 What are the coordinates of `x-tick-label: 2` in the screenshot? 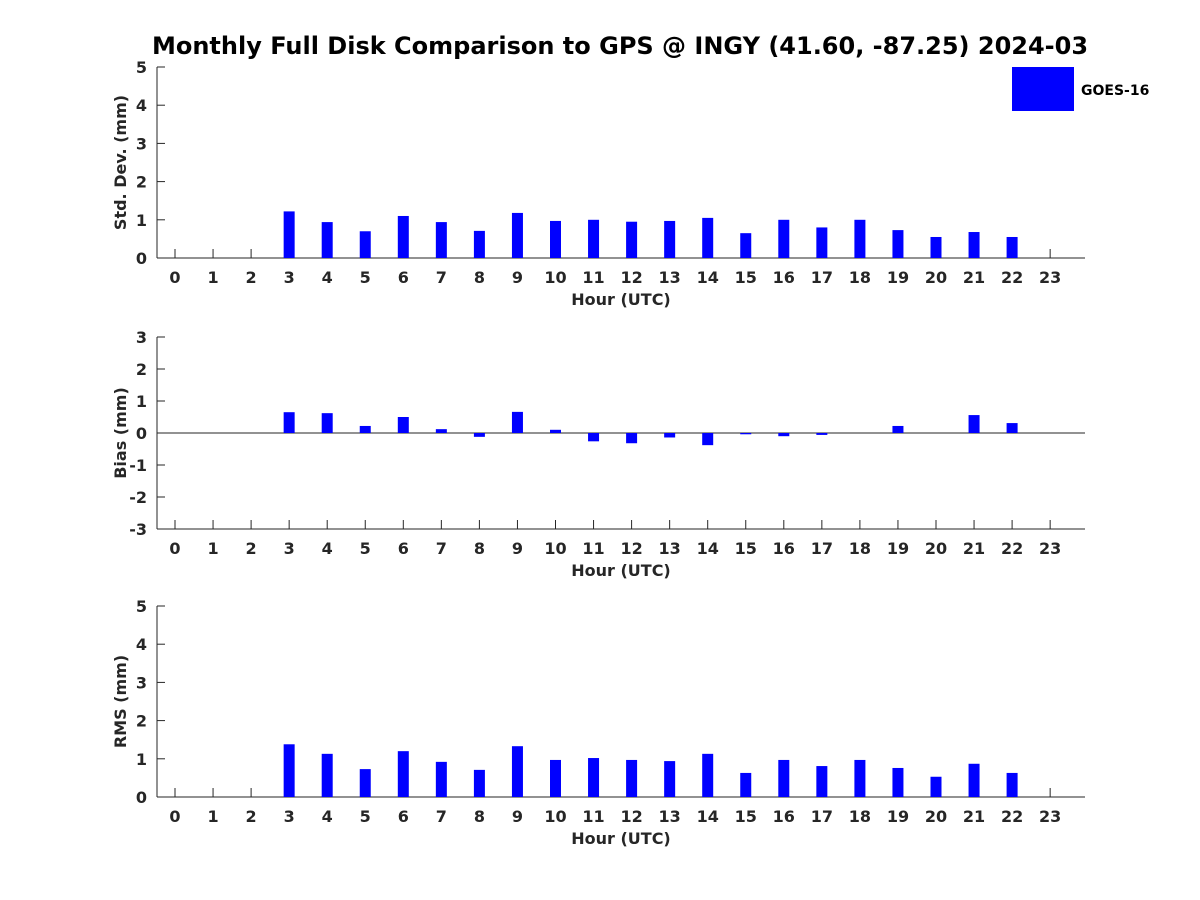 It's located at (251, 277).